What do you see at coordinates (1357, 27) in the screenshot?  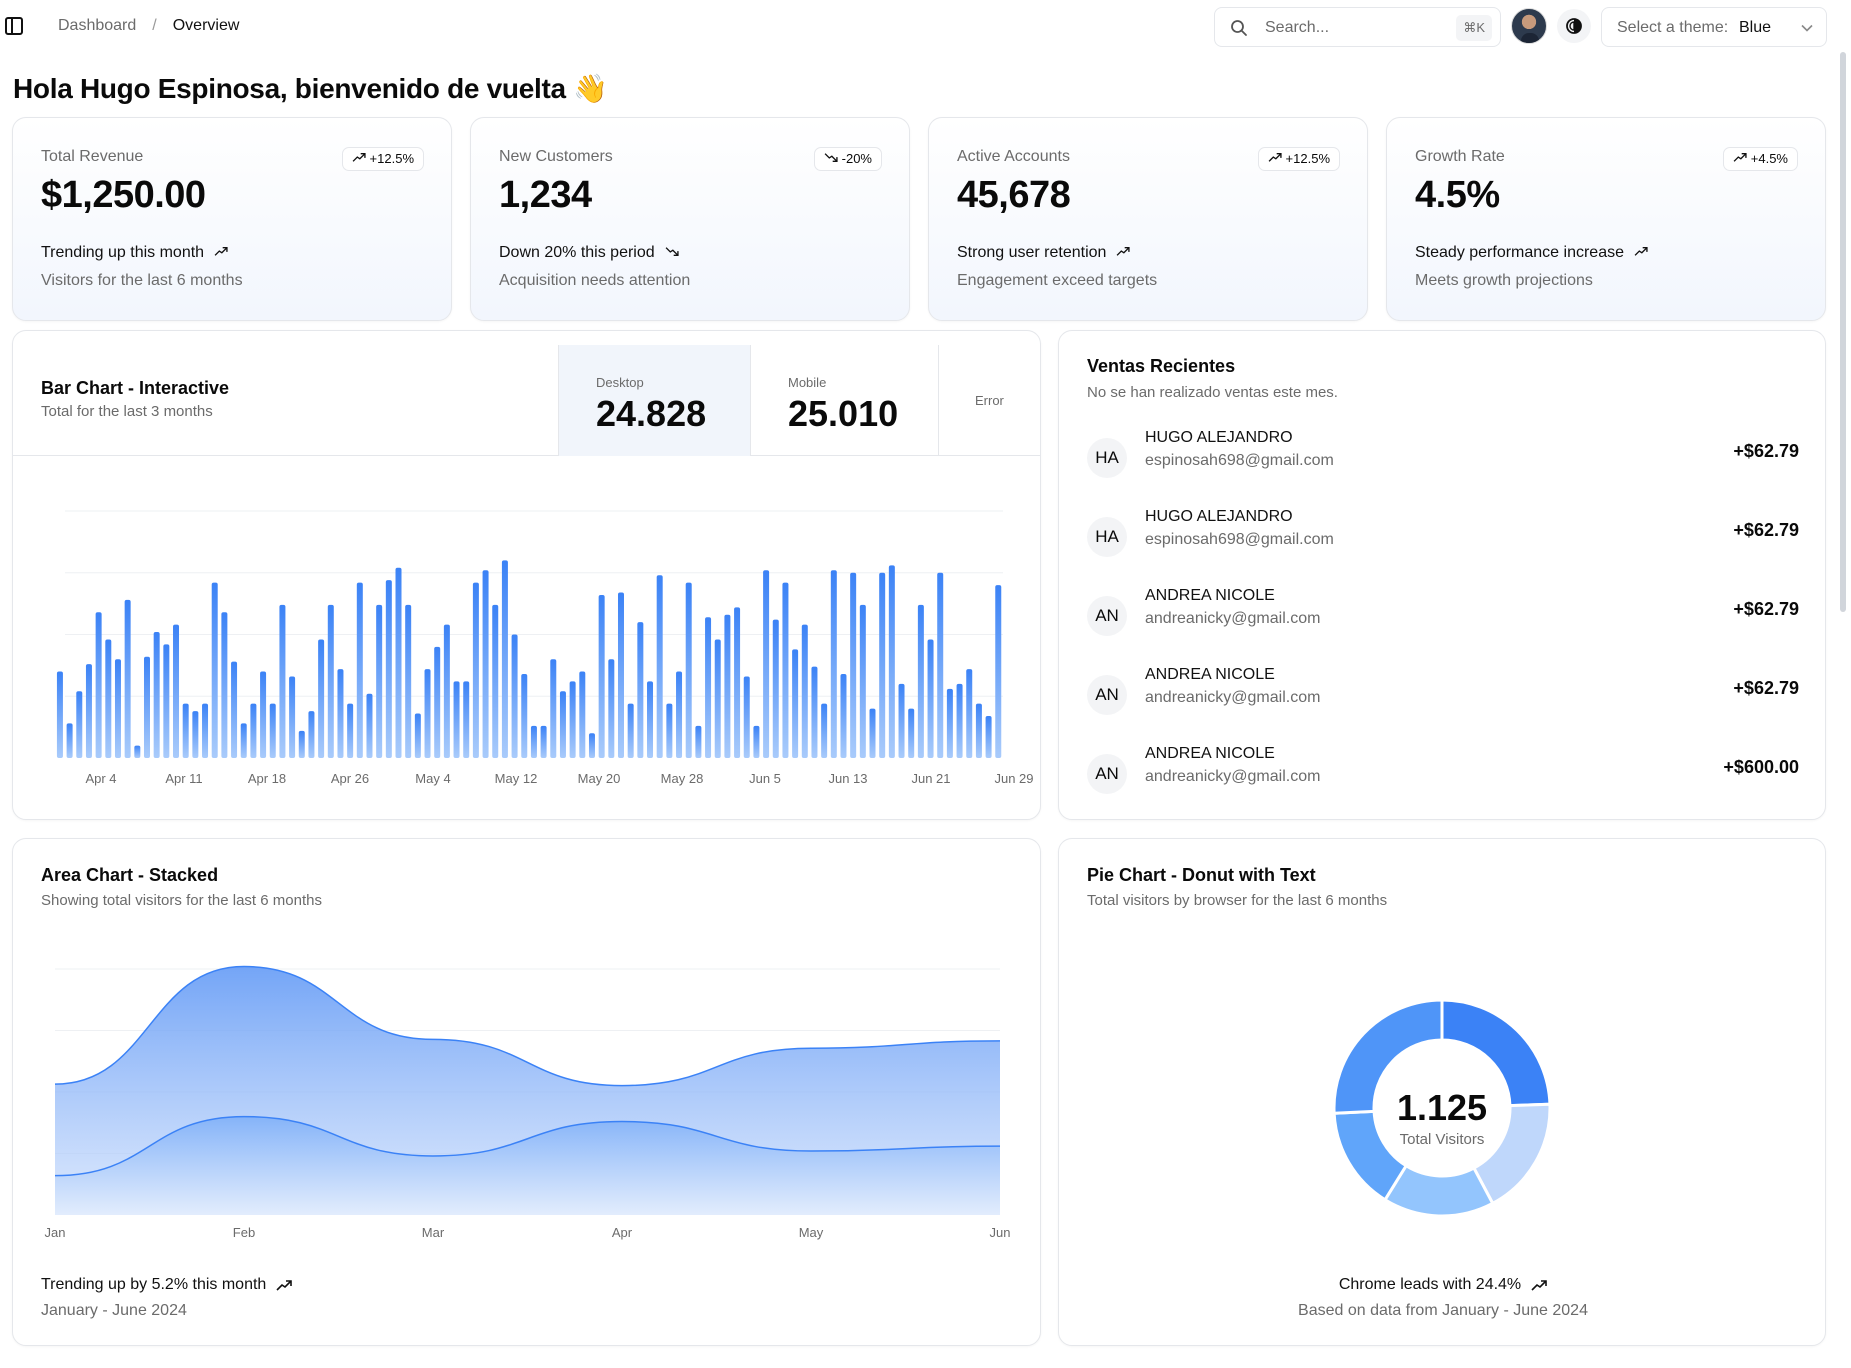 I see `search-input: Search... ⌘K` at bounding box center [1357, 27].